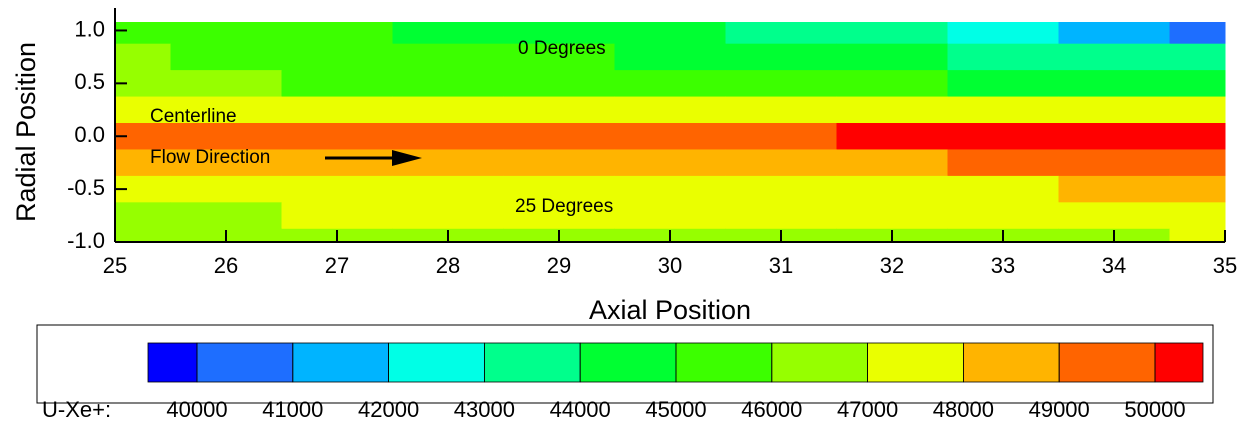 The width and height of the screenshot is (1252, 430). Describe the element at coordinates (559, 265) in the screenshot. I see `x-tick-label: 29` at that location.